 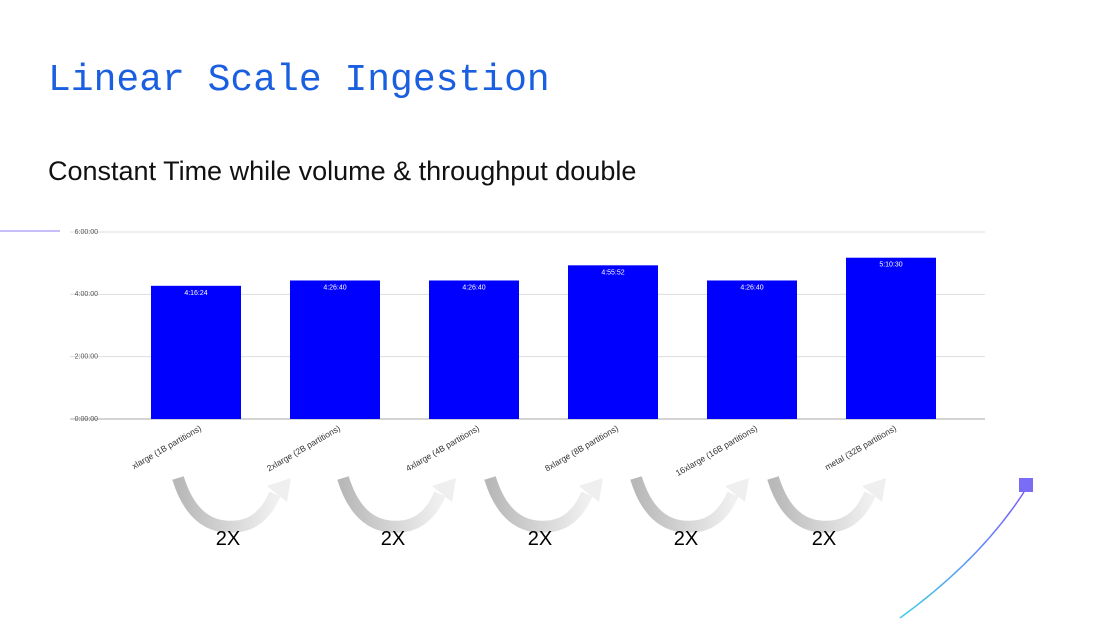 What do you see at coordinates (860, 447) in the screenshot?
I see `x-tick-label: metal (32B partitions)` at bounding box center [860, 447].